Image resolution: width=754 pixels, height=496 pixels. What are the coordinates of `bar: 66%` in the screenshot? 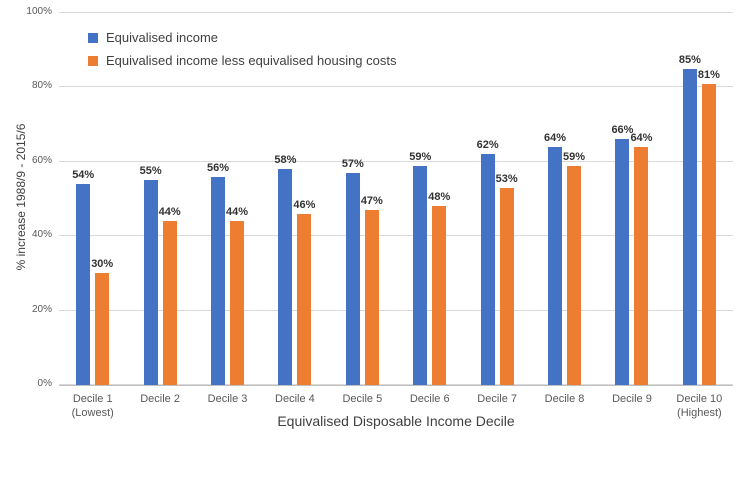 It's located at (622, 254).